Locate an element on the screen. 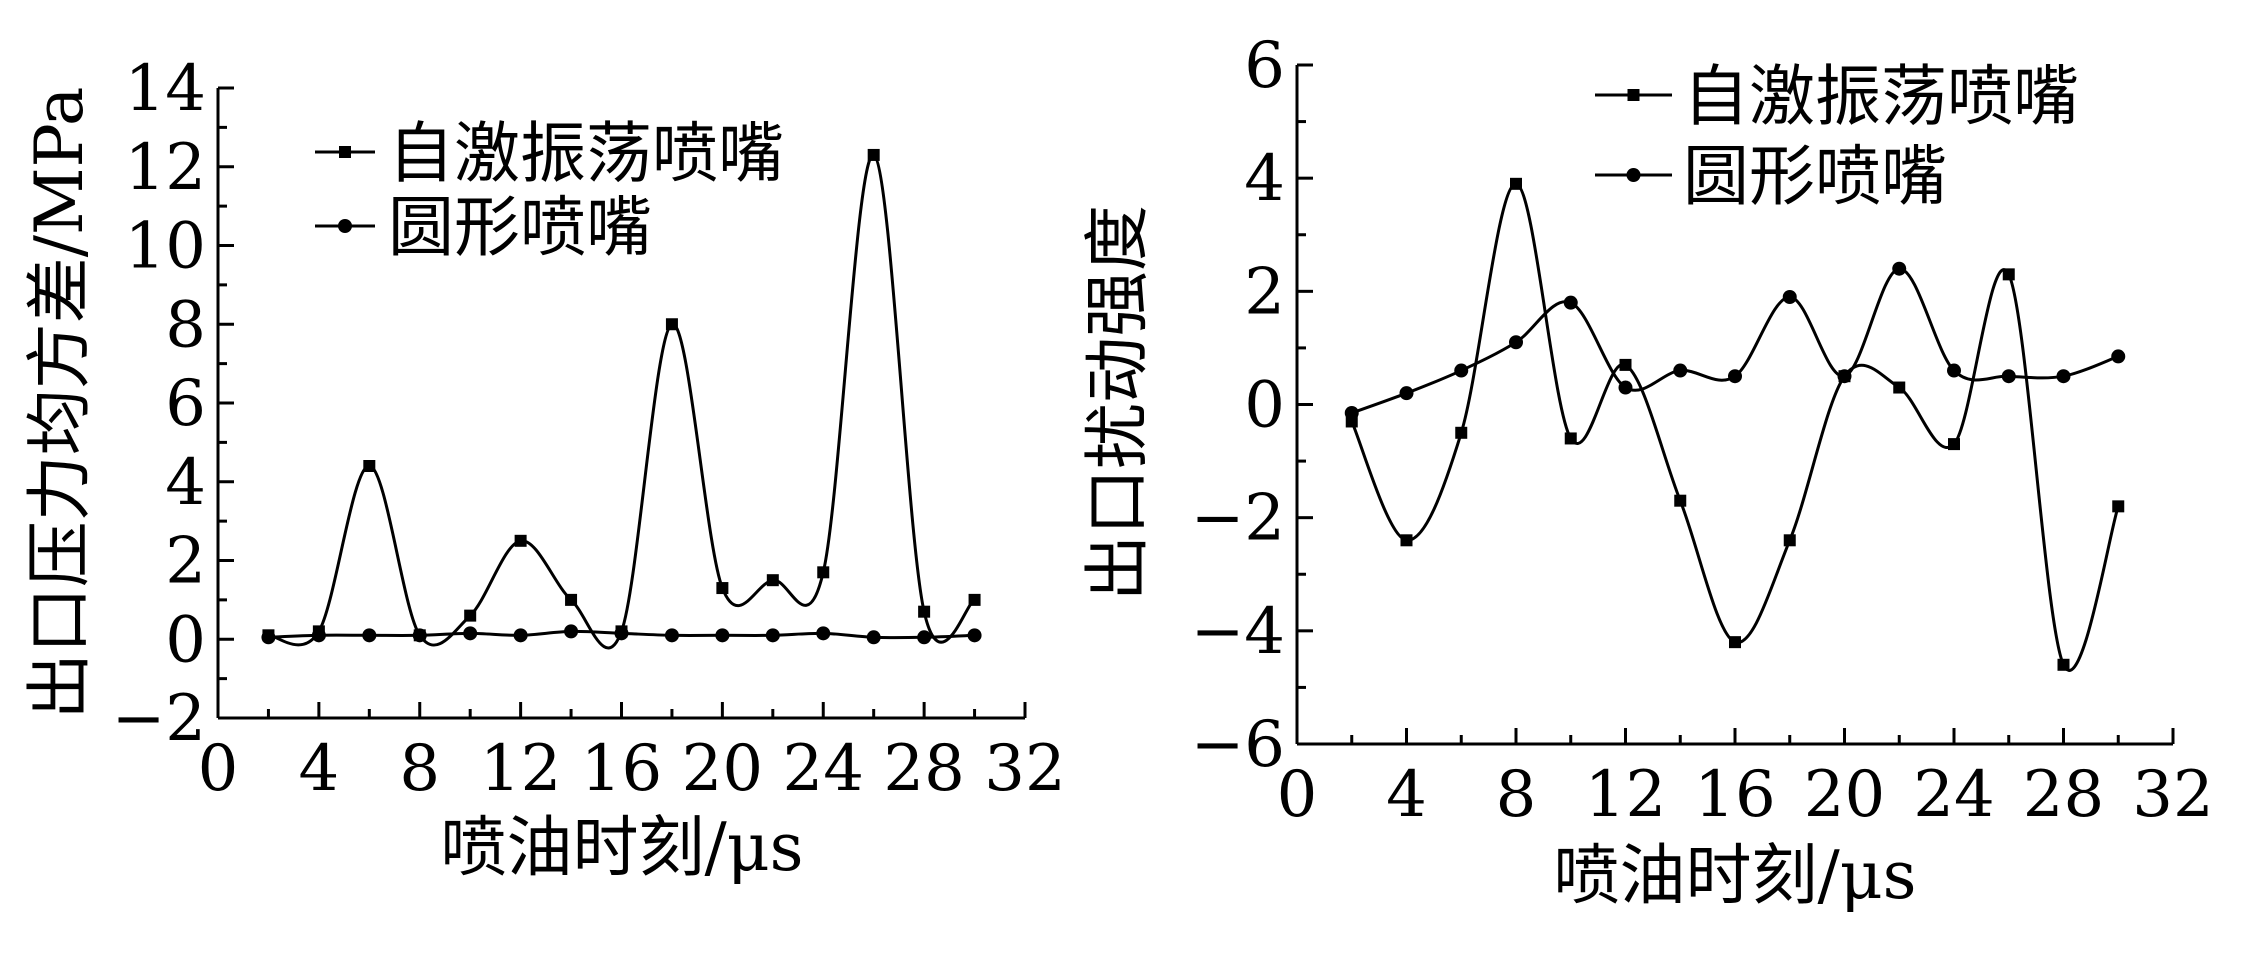  y-tick-label: −6 is located at coordinates (1238, 745).